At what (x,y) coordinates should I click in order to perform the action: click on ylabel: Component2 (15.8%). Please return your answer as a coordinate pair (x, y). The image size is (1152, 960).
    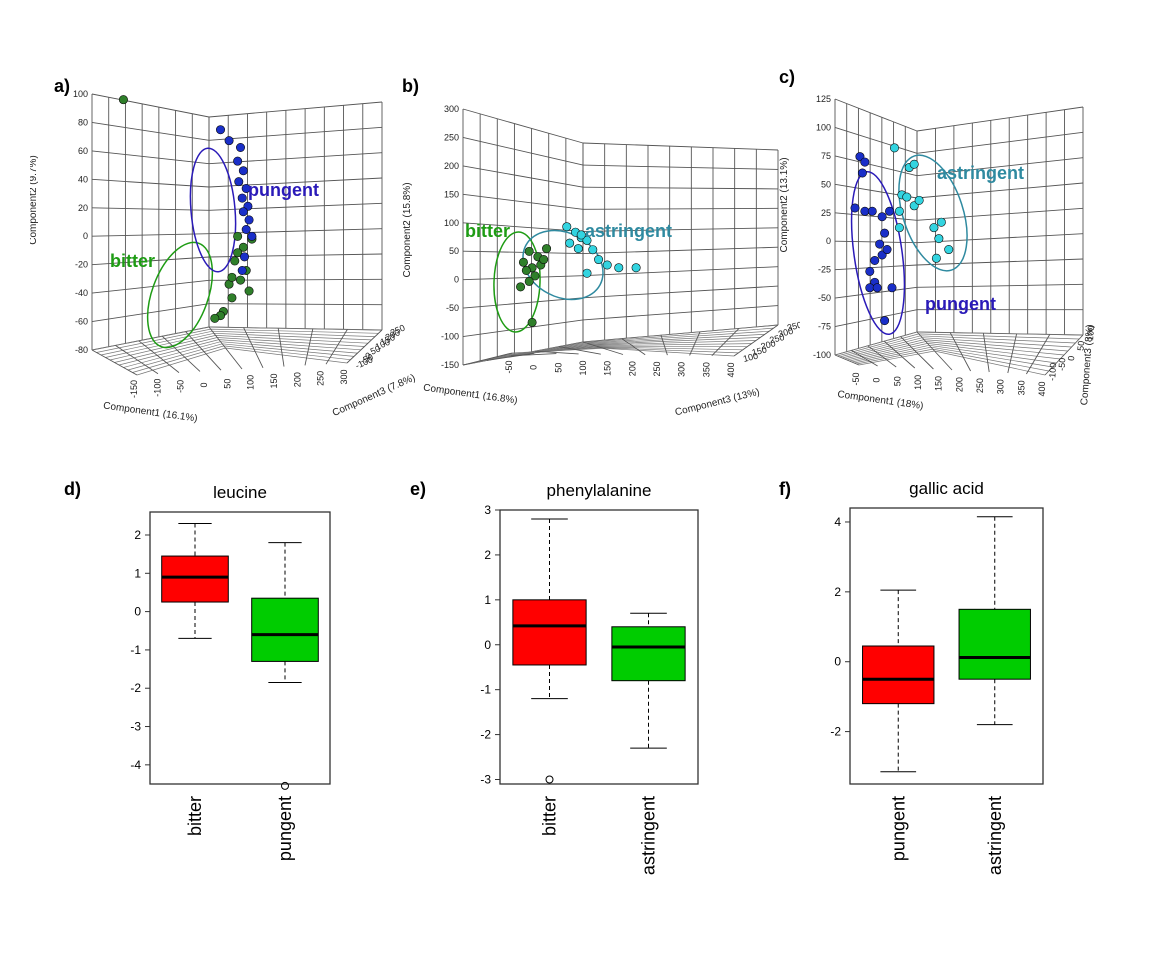
    Looking at the image, I should click on (407, 229).